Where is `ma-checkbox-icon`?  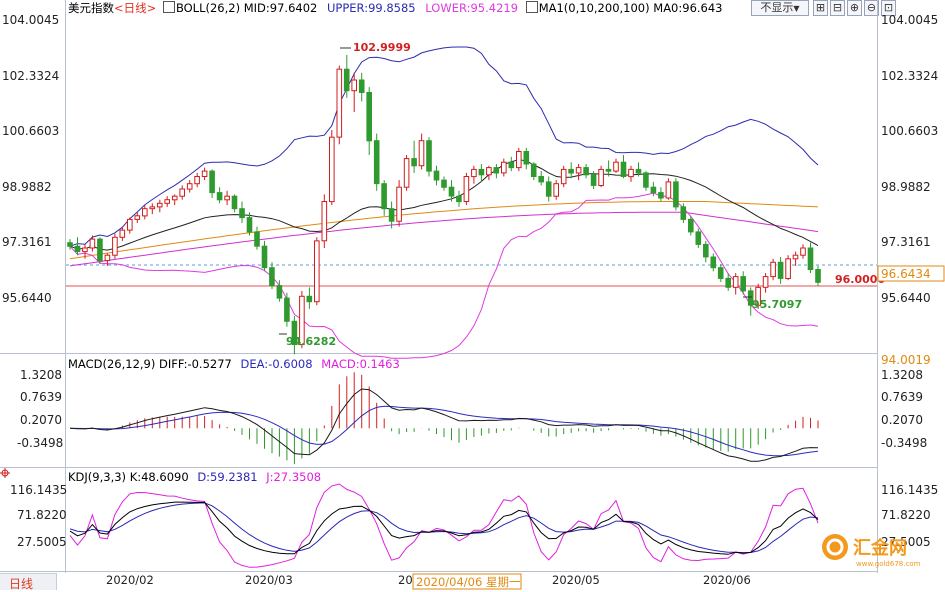 ma-checkbox-icon is located at coordinates (531, 7).